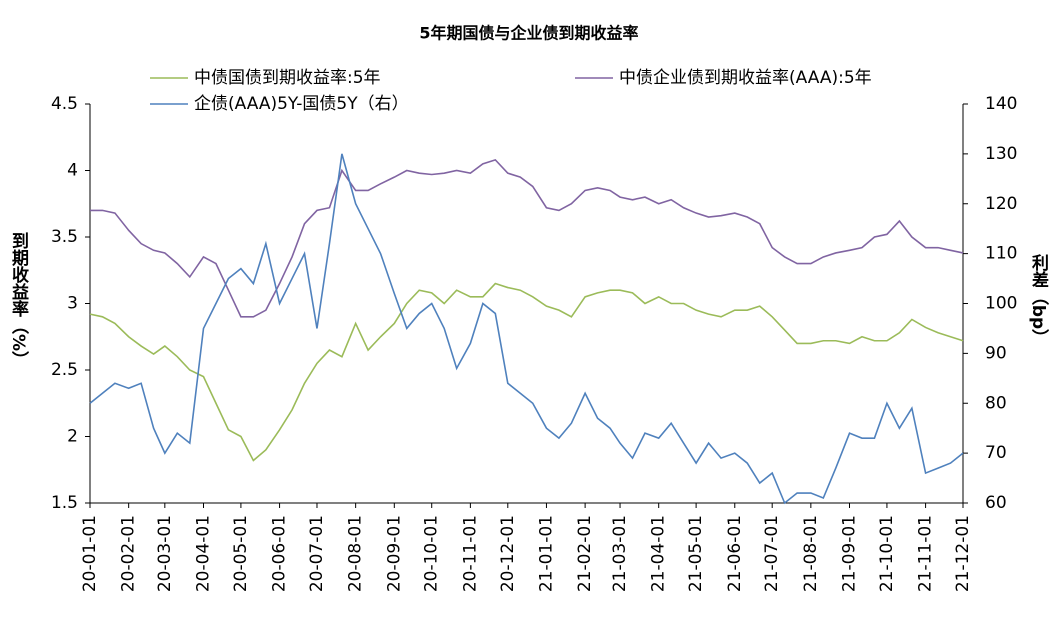 This screenshot has height=621, width=1059. Describe the element at coordinates (996, 503) in the screenshot. I see `y2-tick-label: 60` at that location.